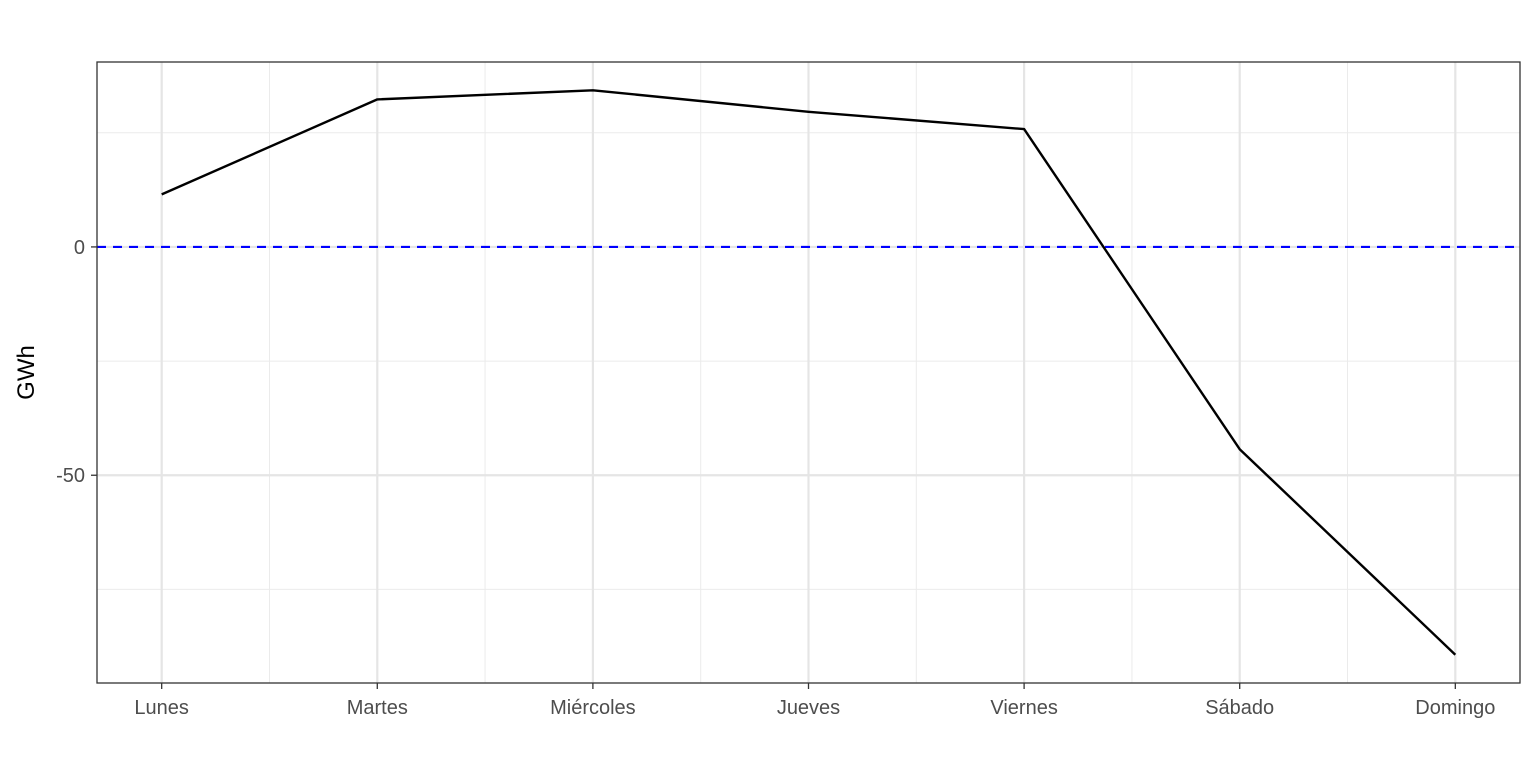  I want to click on y-axis-tick-labels: 0 -50, so click(70, 362).